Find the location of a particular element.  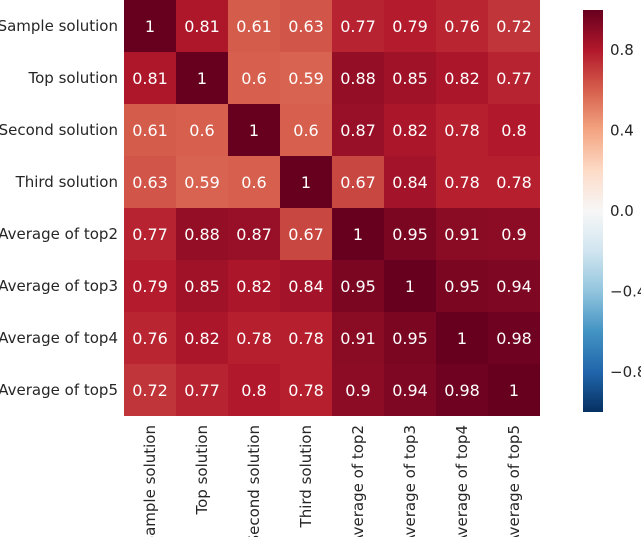

heatmap-cell-value: 0.76 is located at coordinates (462, 26).